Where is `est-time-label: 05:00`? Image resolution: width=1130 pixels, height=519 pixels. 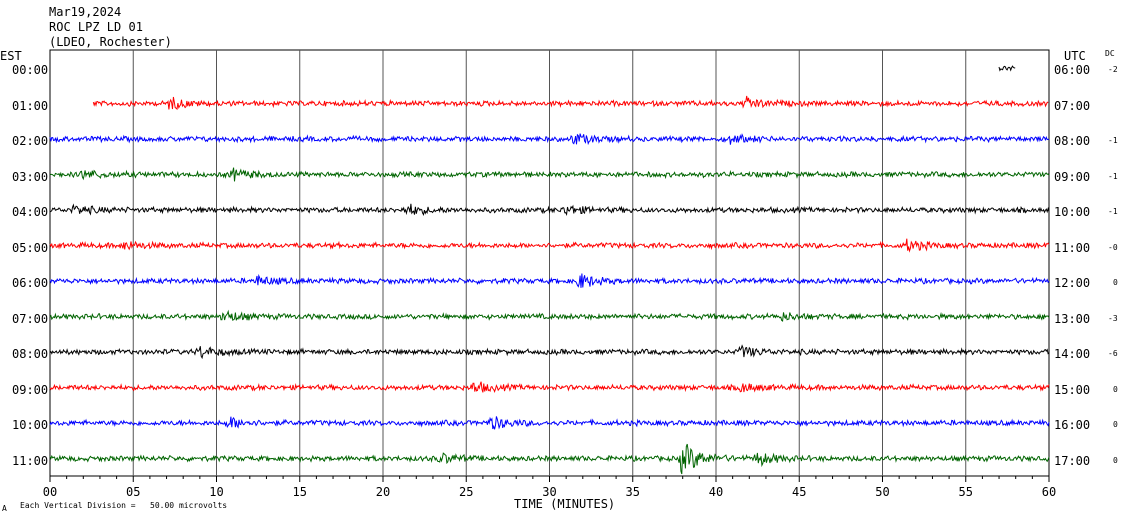 est-time-label: 05:00 is located at coordinates (30, 247).